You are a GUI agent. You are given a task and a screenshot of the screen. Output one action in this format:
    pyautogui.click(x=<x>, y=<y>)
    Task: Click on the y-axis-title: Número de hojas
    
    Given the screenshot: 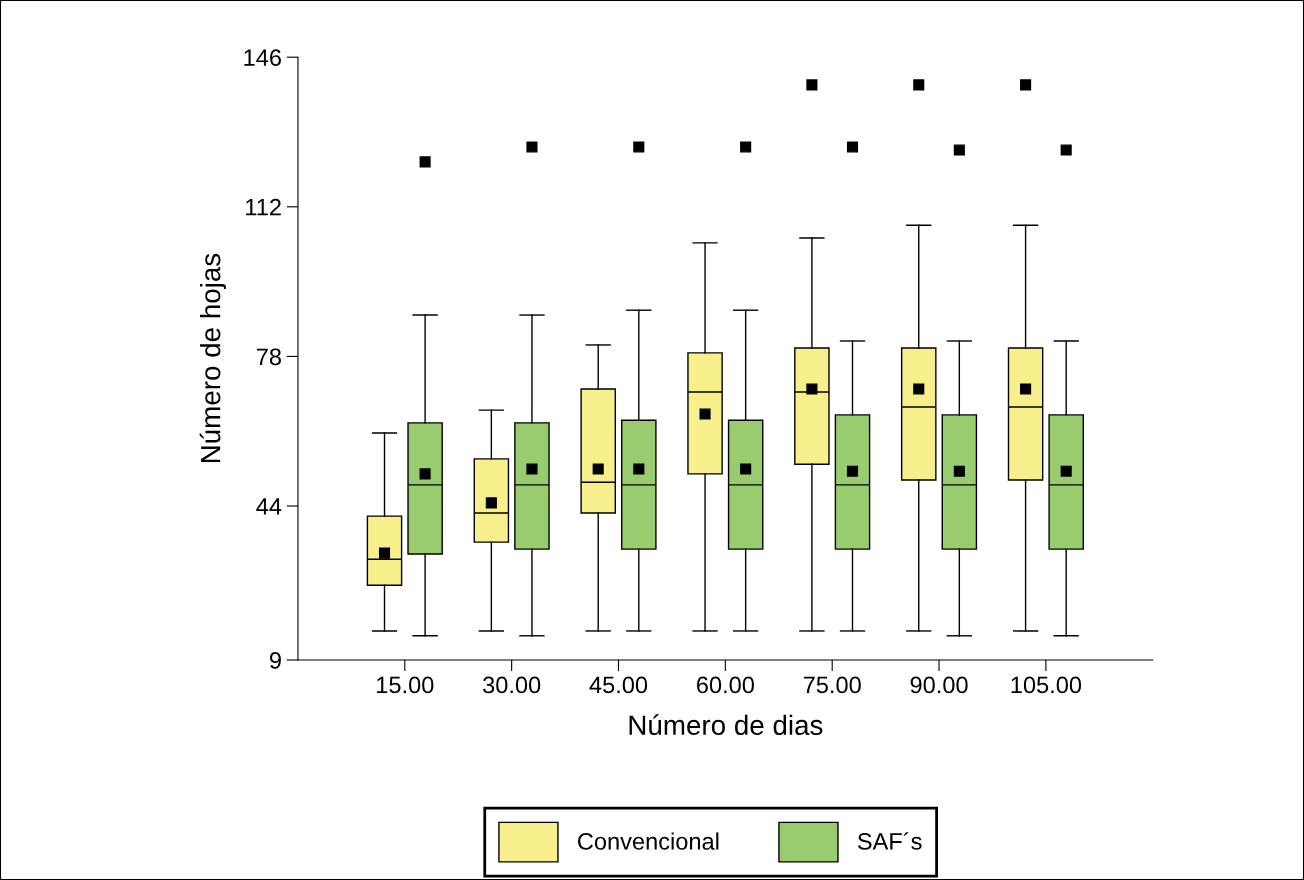 What is the action you would take?
    pyautogui.click(x=212, y=358)
    